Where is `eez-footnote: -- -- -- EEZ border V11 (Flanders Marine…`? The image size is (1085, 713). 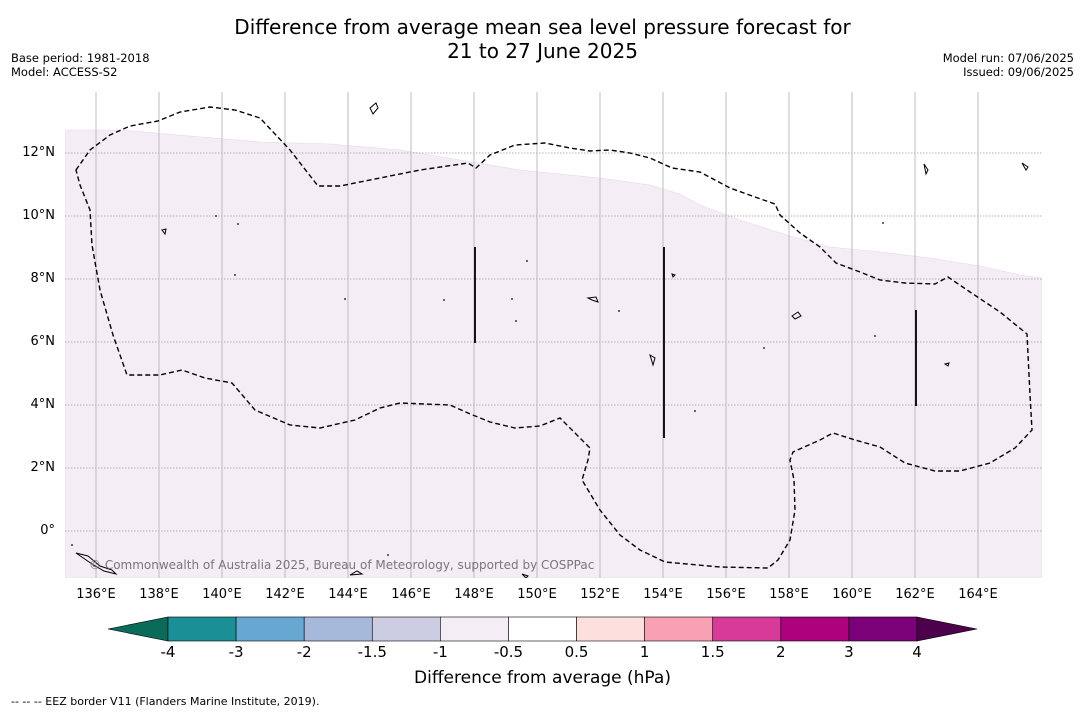
eez-footnote: -- -- -- EEZ border V11 (Flanders Marine… is located at coordinates (165, 701).